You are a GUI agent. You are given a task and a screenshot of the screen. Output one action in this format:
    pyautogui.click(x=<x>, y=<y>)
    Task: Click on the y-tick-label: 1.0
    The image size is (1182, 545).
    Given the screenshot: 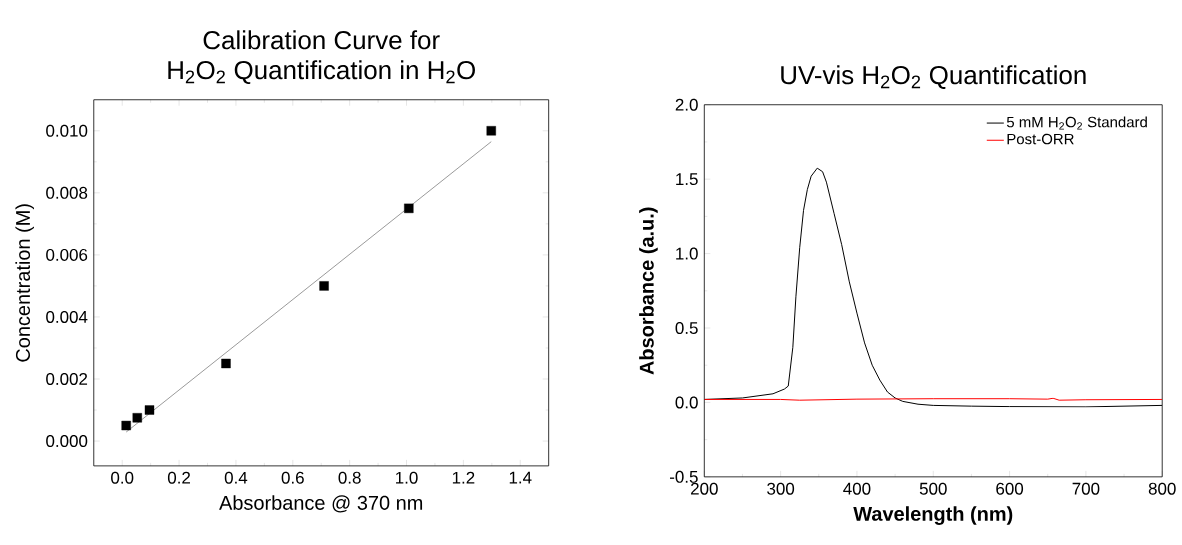 What is the action you would take?
    pyautogui.click(x=687, y=253)
    